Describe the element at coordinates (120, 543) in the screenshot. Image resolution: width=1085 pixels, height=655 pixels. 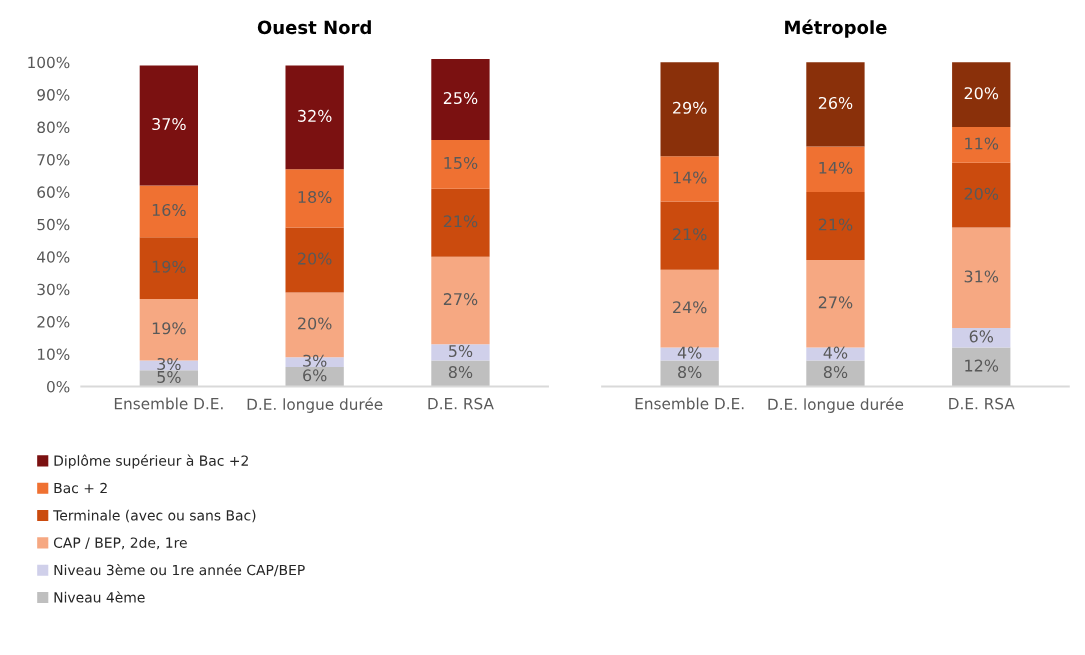
I see `legend-label: CAP / BEP, 2de, 1re` at that location.